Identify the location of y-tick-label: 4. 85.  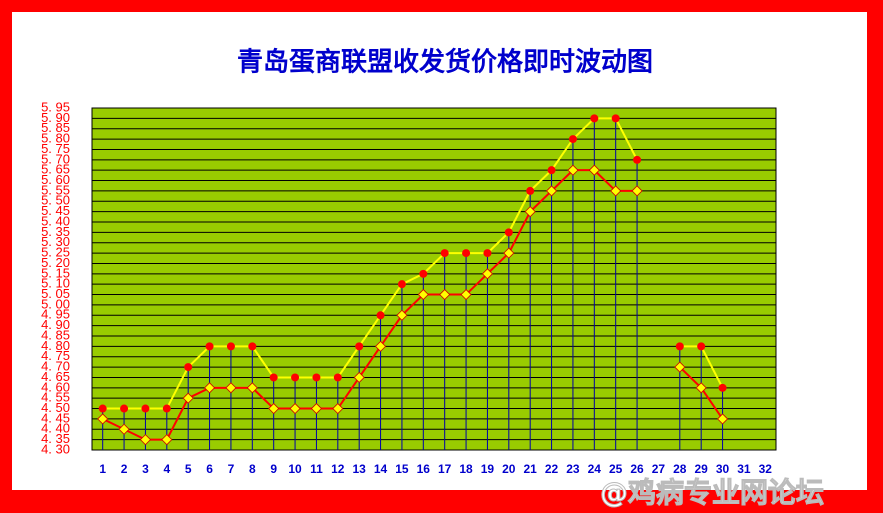
(55, 334).